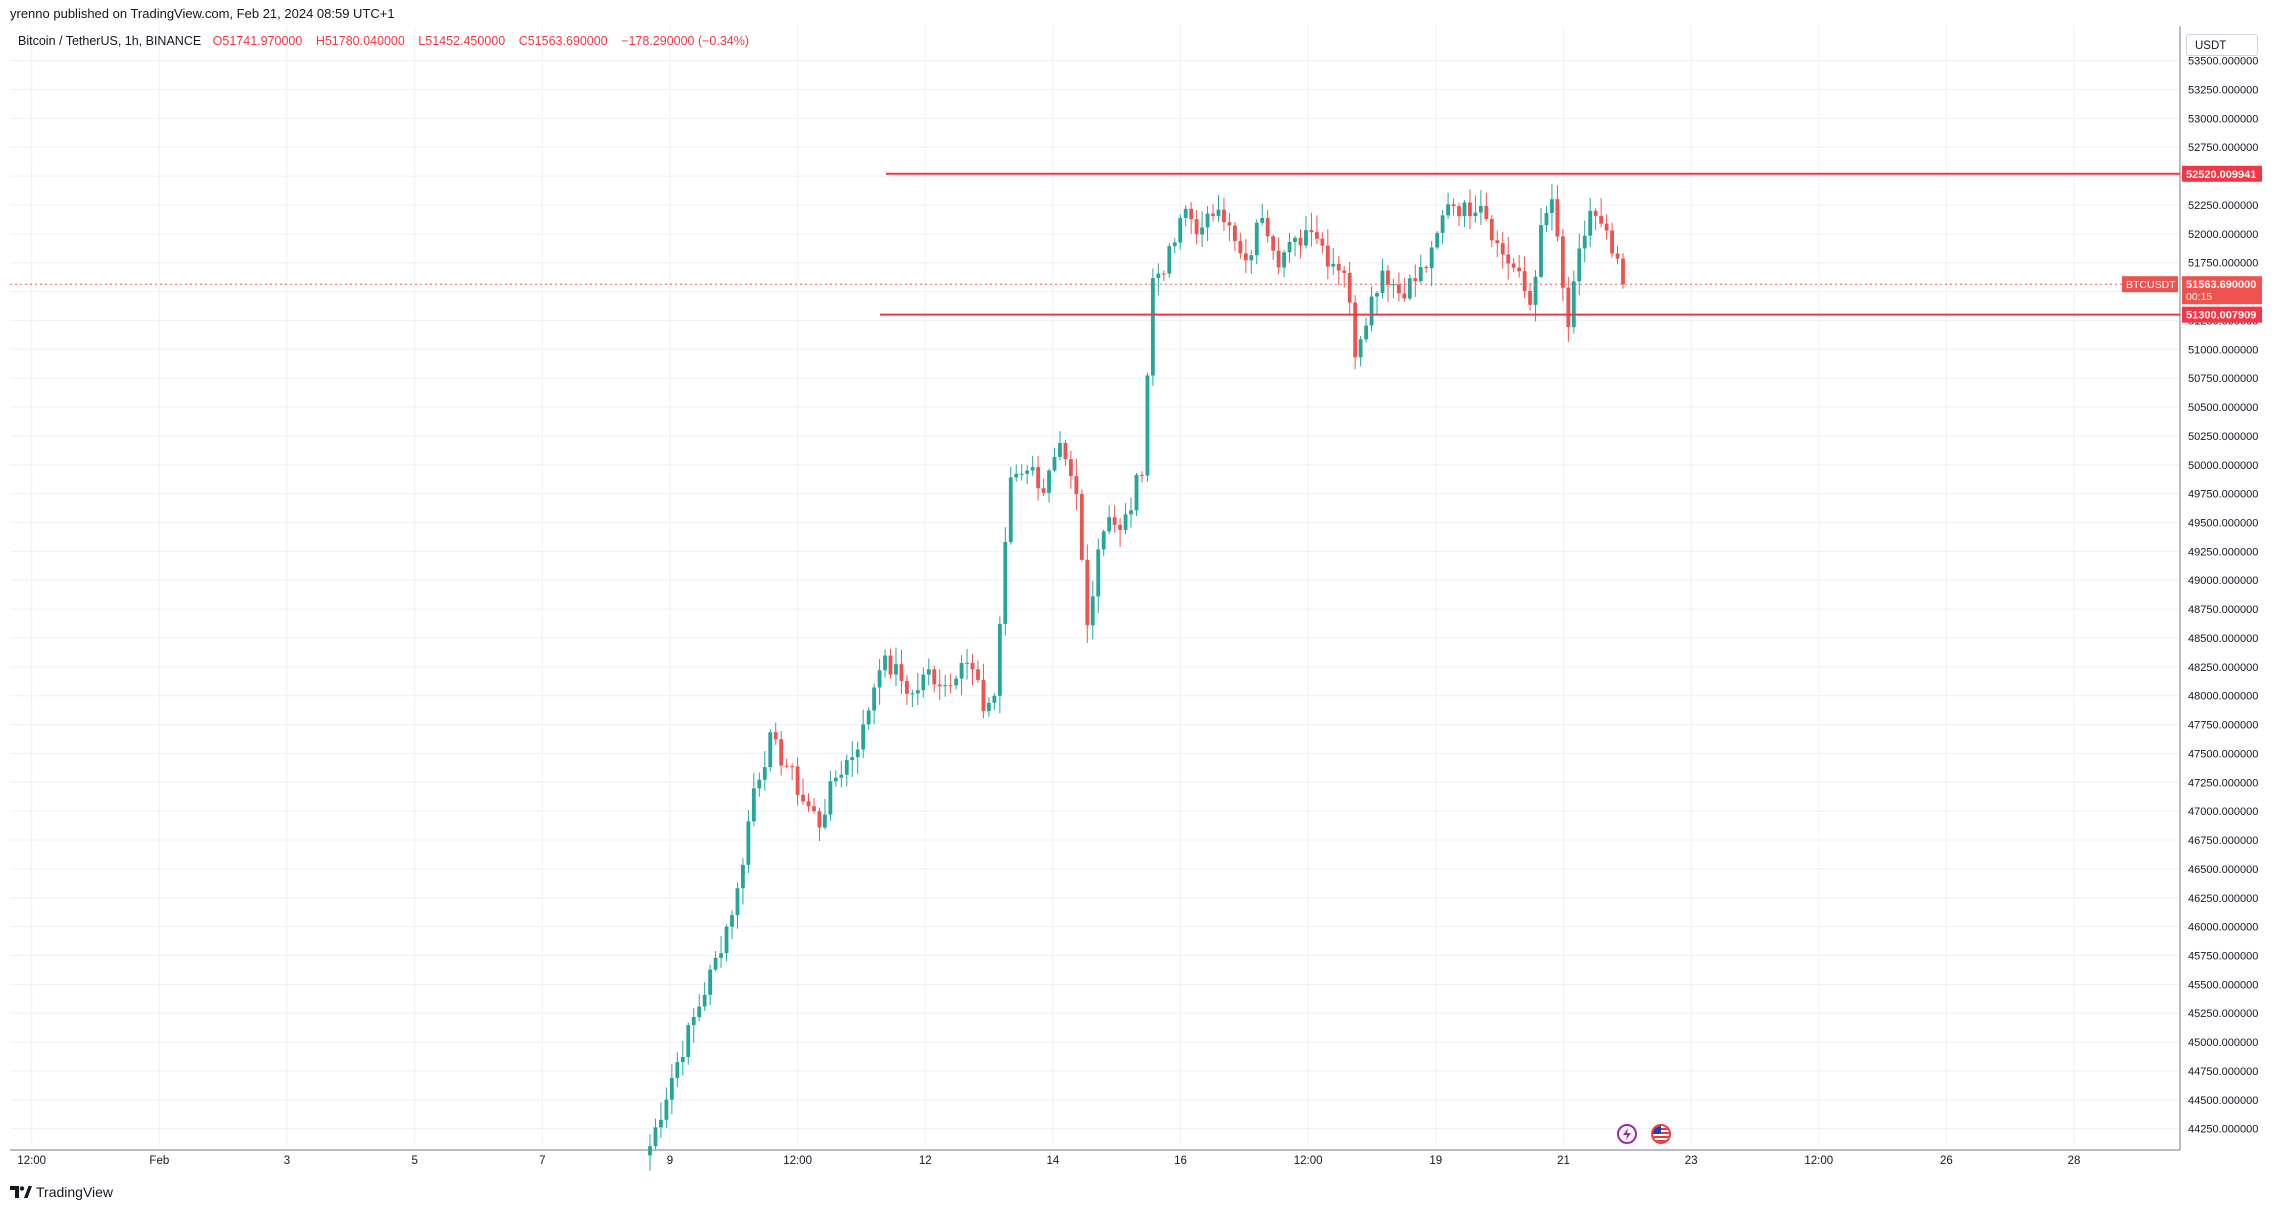 This screenshot has height=1209, width=2274. Describe the element at coordinates (2223, 754) in the screenshot. I see `y-tick-label: 47500.000000` at that location.